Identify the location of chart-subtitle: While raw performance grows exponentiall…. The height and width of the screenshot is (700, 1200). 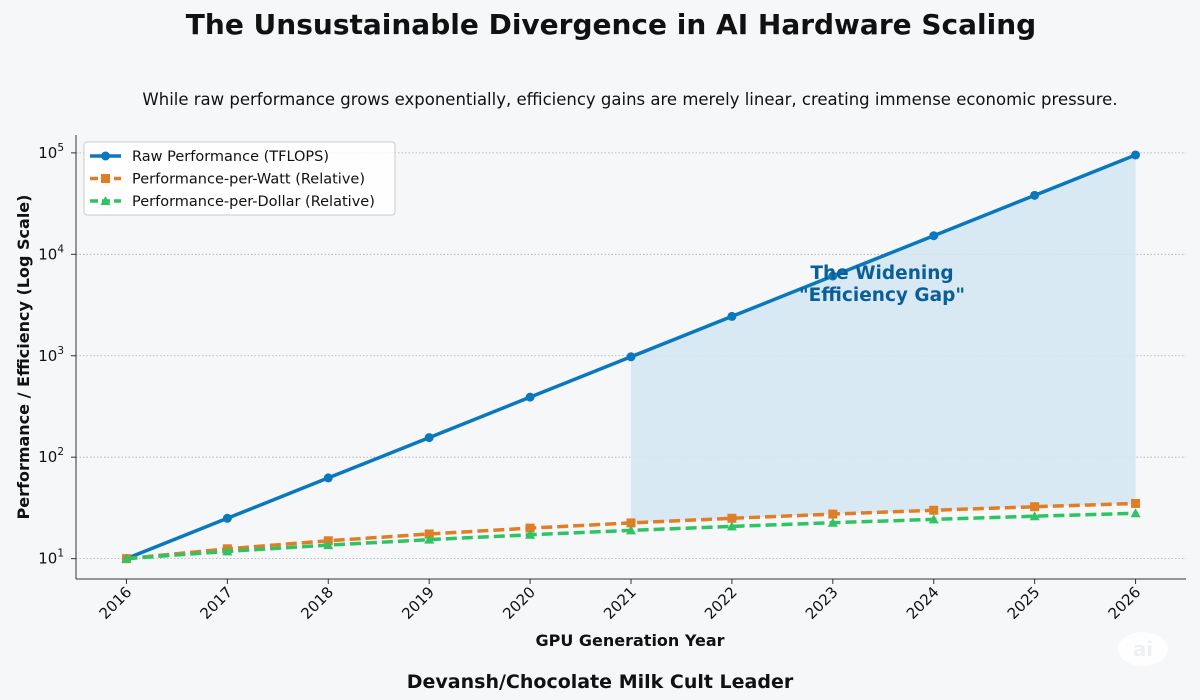
(630, 99).